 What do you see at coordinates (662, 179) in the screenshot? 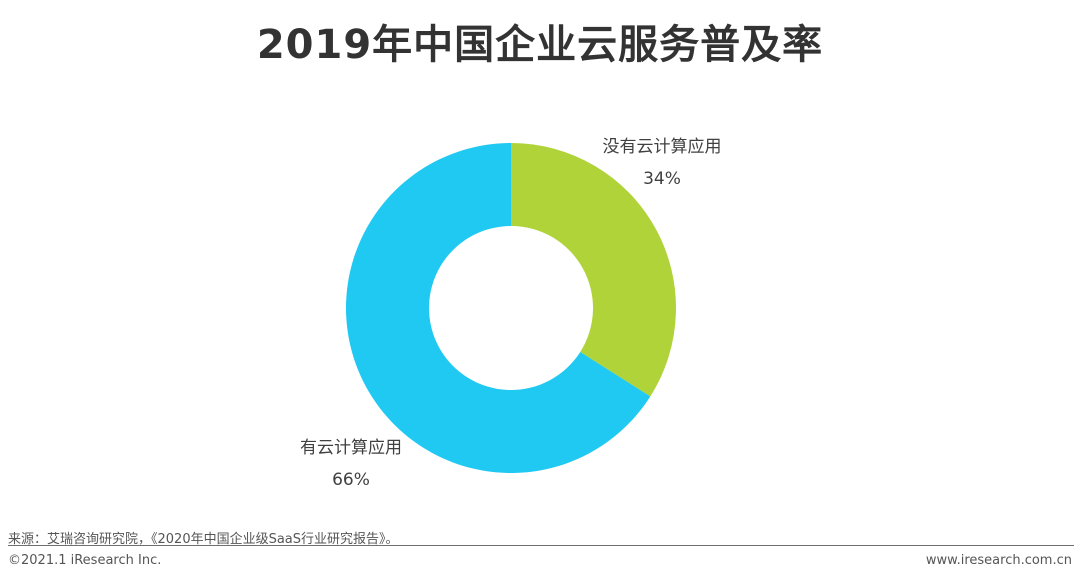
I see `slice-value-0: 34%` at bounding box center [662, 179].